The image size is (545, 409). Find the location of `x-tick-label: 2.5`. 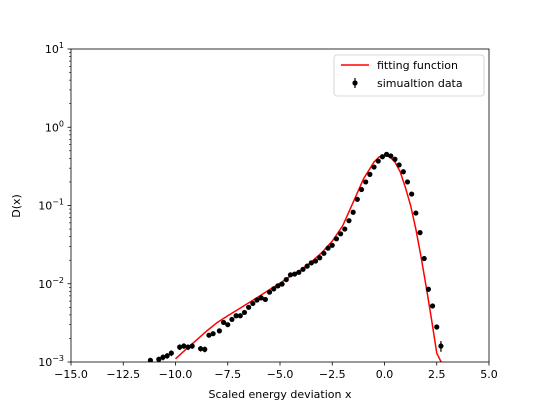

x-tick-label: 2.5 is located at coordinates (437, 374).